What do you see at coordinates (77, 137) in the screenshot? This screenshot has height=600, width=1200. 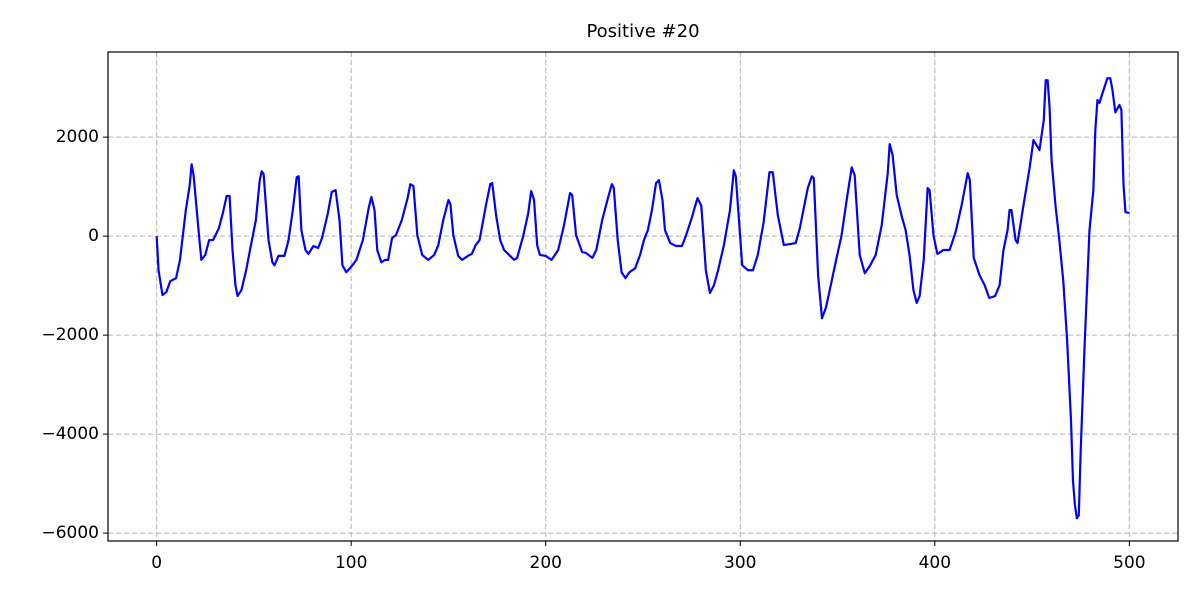 I see `y-tick-label: 2000` at bounding box center [77, 137].